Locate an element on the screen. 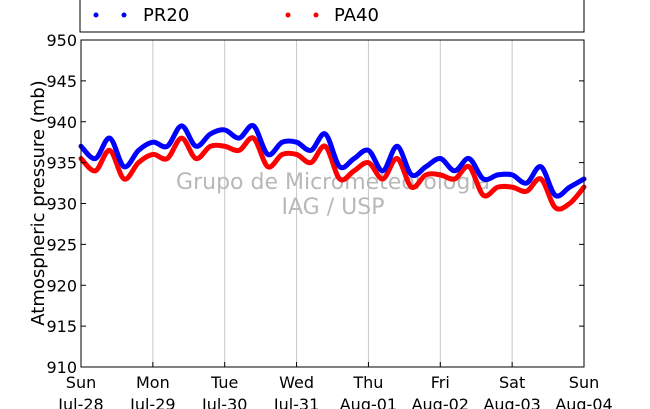 This screenshot has width=650, height=409. x-tick-label-day: Thu is located at coordinates (367, 382).